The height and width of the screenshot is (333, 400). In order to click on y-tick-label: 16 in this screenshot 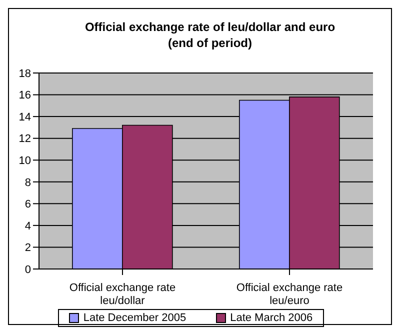, I will do `click(24, 96)`.